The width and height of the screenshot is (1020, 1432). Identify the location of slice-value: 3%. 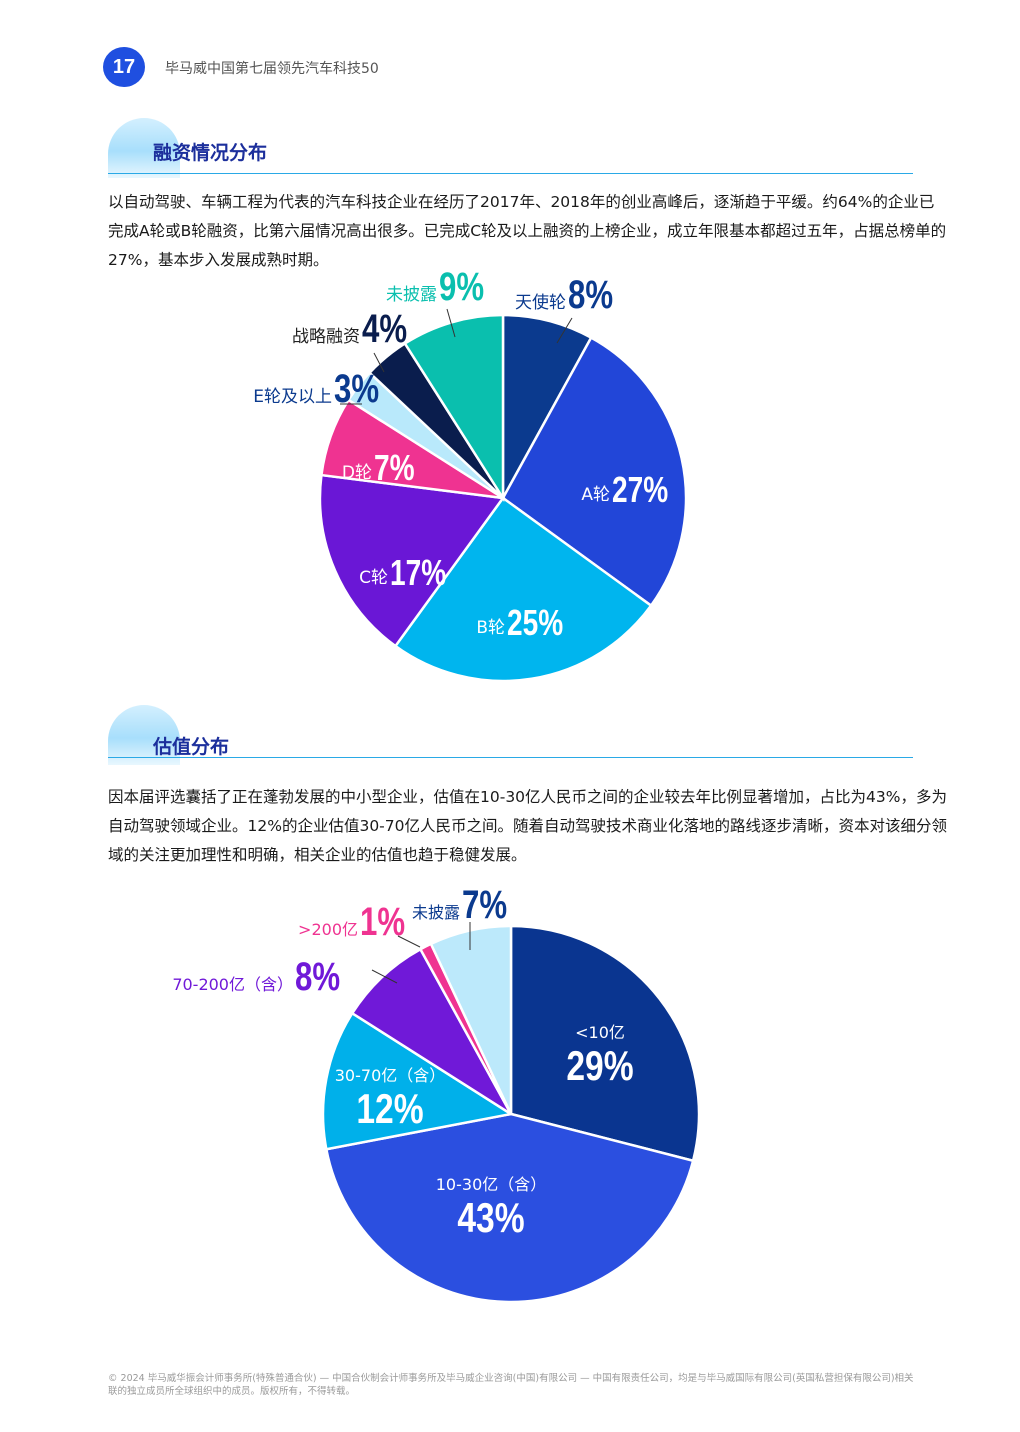
(356, 388).